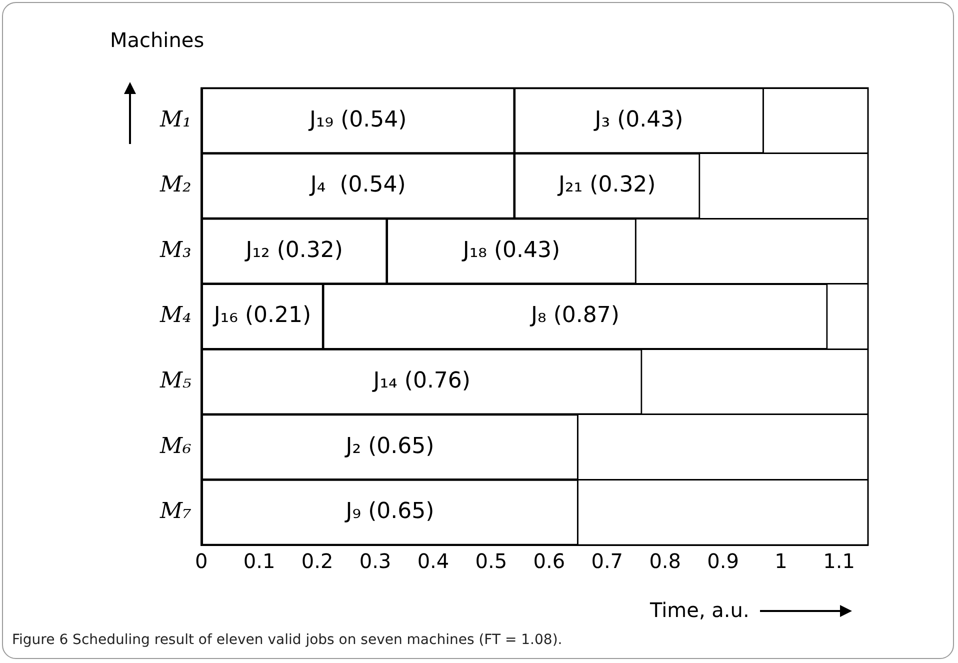 The width and height of the screenshot is (958, 663). I want to click on y-tick-label: M₂, so click(175, 185).